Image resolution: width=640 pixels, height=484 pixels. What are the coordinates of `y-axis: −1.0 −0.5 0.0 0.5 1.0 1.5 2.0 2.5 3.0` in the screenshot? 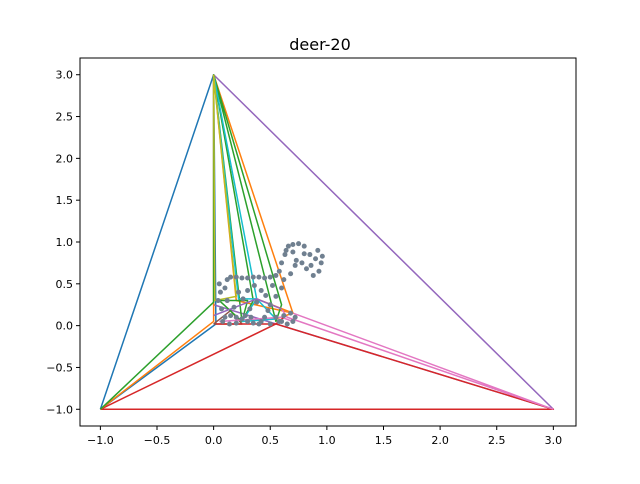 It's located at (63, 242).